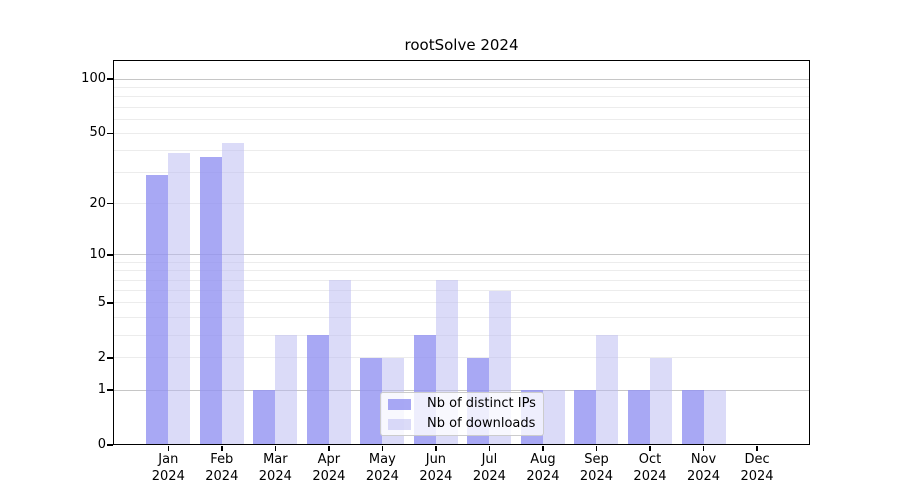  Describe the element at coordinates (543, 448) in the screenshot. I see `x-tick-aug` at that location.